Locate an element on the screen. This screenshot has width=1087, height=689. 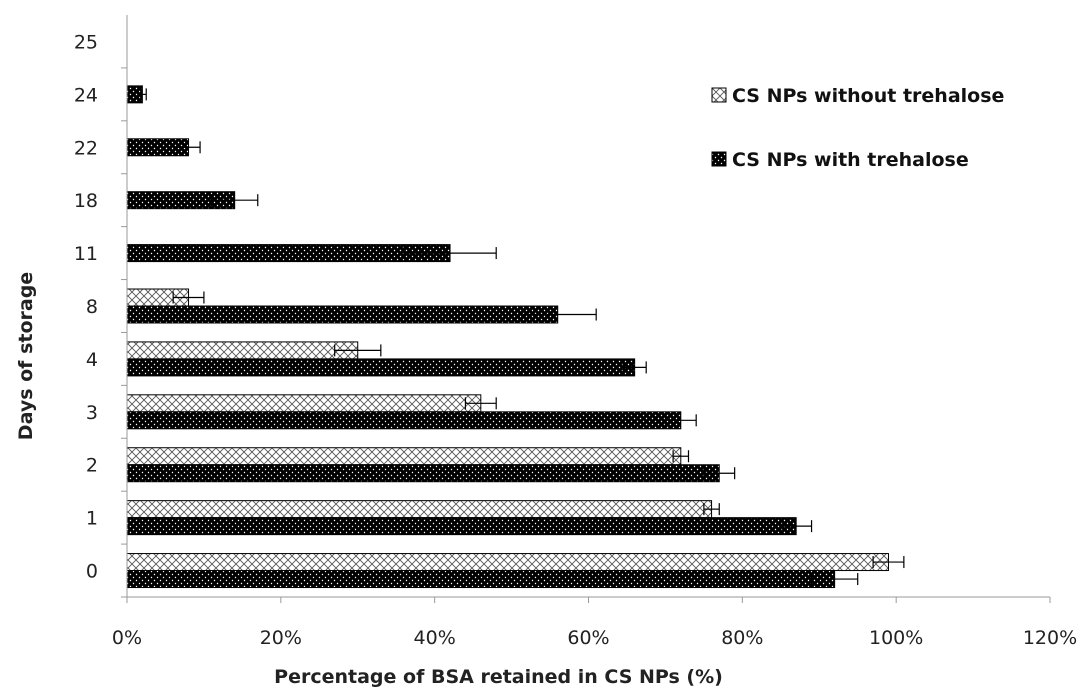
y-axis-title: Days of storage is located at coordinates (26, 356).